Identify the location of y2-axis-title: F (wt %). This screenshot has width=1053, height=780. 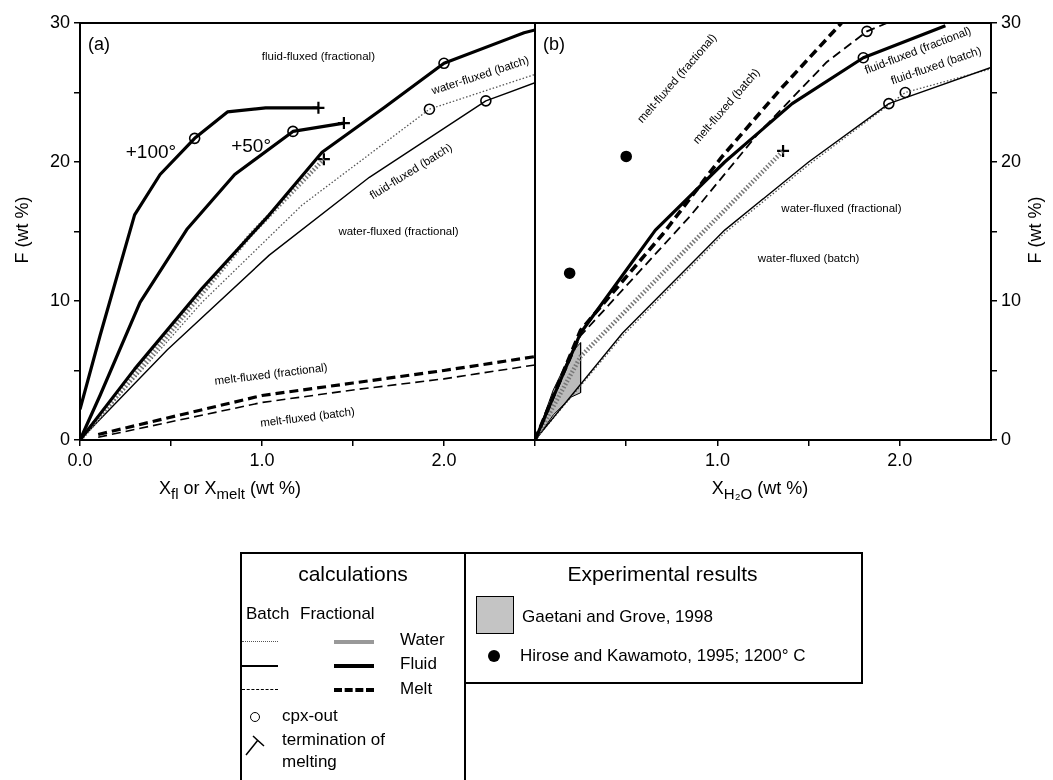
(1035, 230).